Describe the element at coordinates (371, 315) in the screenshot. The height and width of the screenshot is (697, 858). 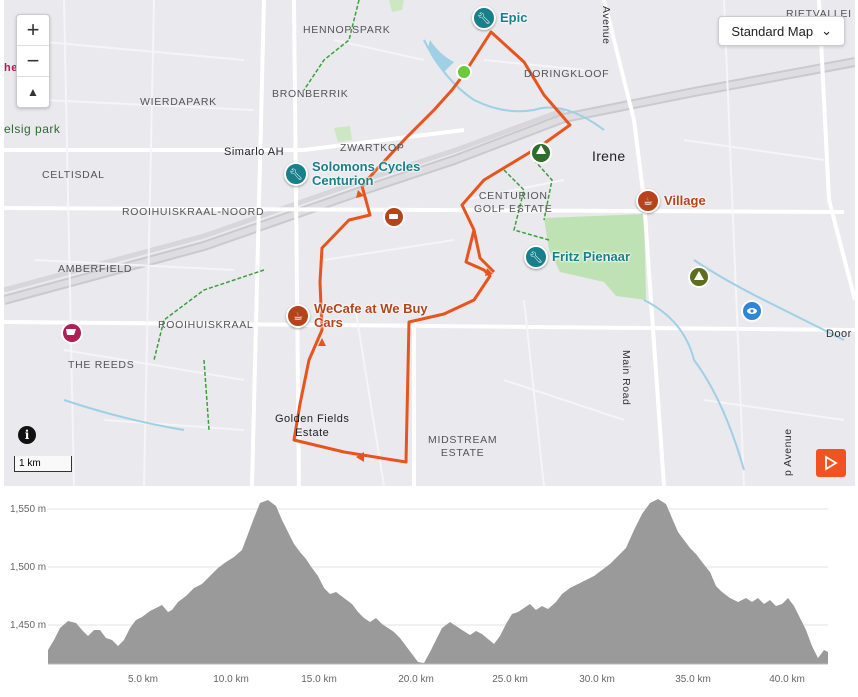
I see `poi-wecafe-label: WeCafe at We Buy Cars` at that location.